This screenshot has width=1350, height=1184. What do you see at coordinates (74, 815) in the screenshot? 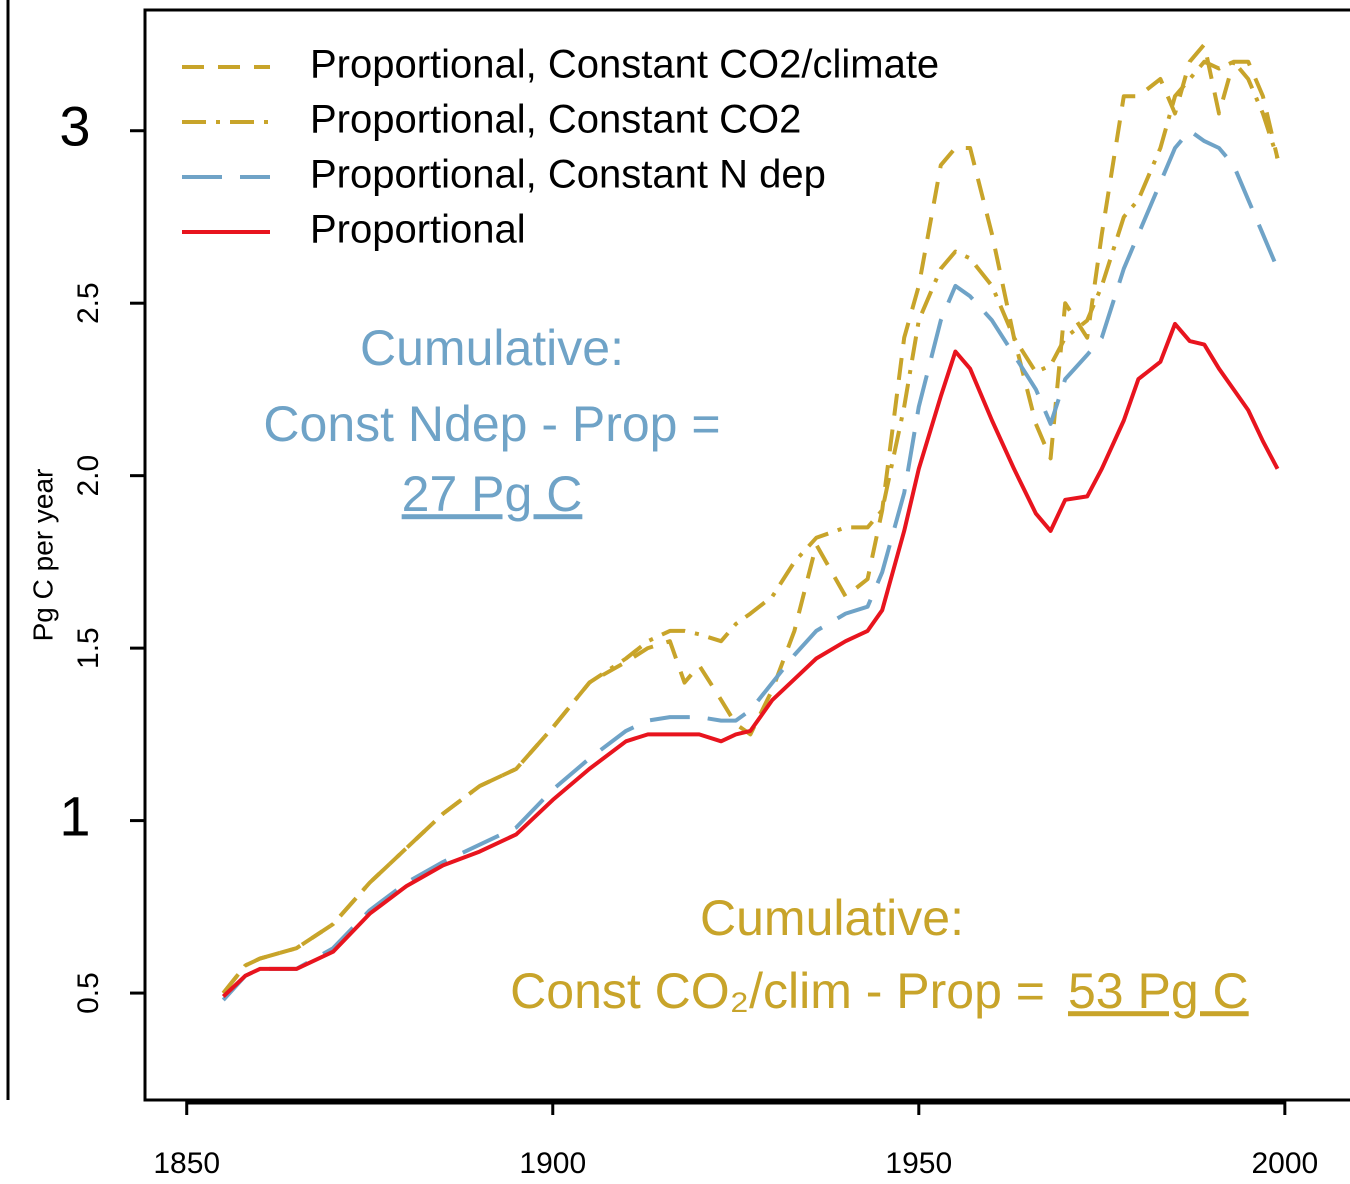
I see `y-tick-label: 1` at bounding box center [74, 815].